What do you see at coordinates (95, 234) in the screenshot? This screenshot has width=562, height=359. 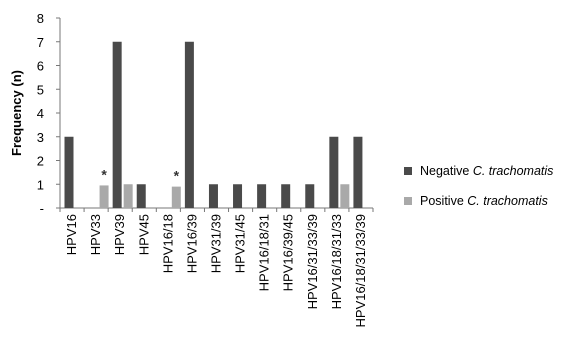 I see `x-tick-label: HPV33` at bounding box center [95, 234].